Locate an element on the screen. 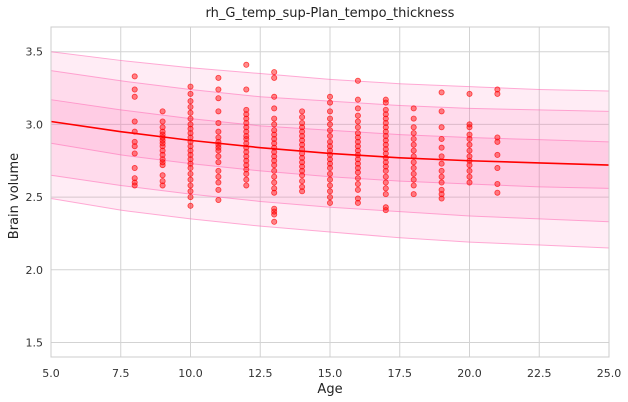  y-tick-labels: 1.5 2.0 2.5 3.0 3.5 is located at coordinates (35, 198).